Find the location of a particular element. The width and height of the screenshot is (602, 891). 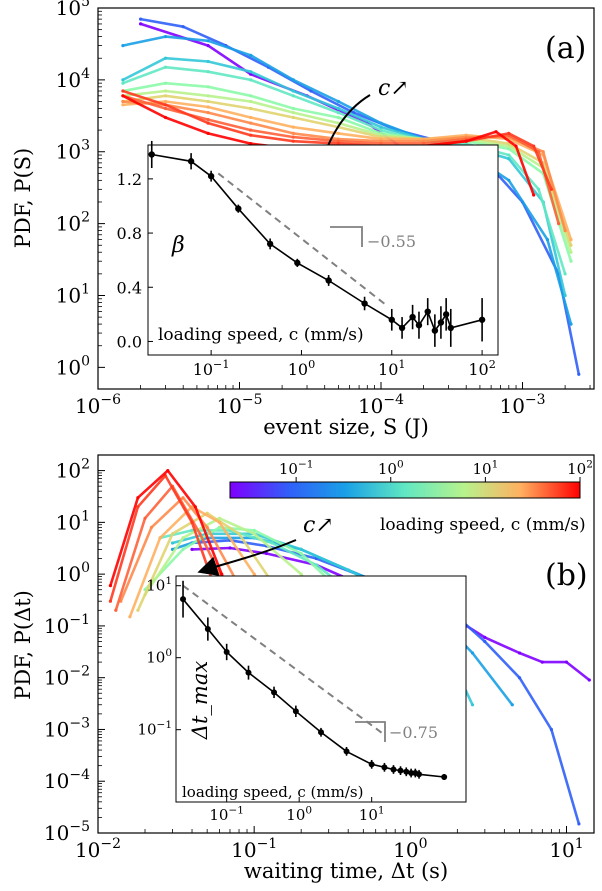

panel-b-inset-reference-line is located at coordinates (284, 660).